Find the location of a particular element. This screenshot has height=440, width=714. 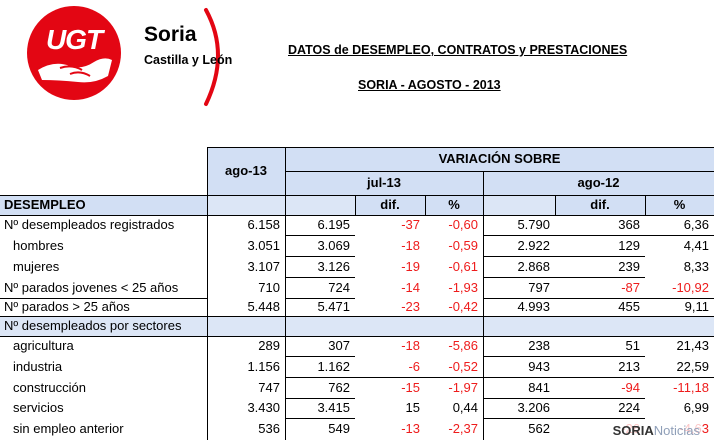

cell-ago: 2.868 is located at coordinates (533, 266).